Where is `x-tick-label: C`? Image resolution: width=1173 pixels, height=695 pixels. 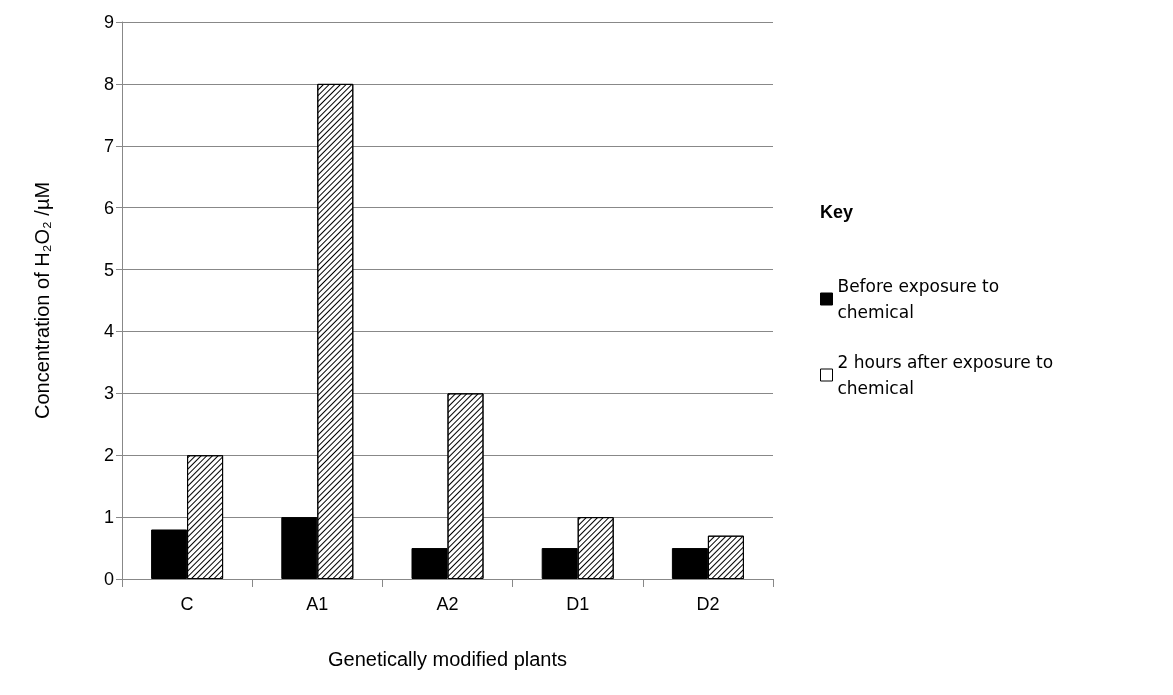
x-tick-label: C is located at coordinates (187, 604).